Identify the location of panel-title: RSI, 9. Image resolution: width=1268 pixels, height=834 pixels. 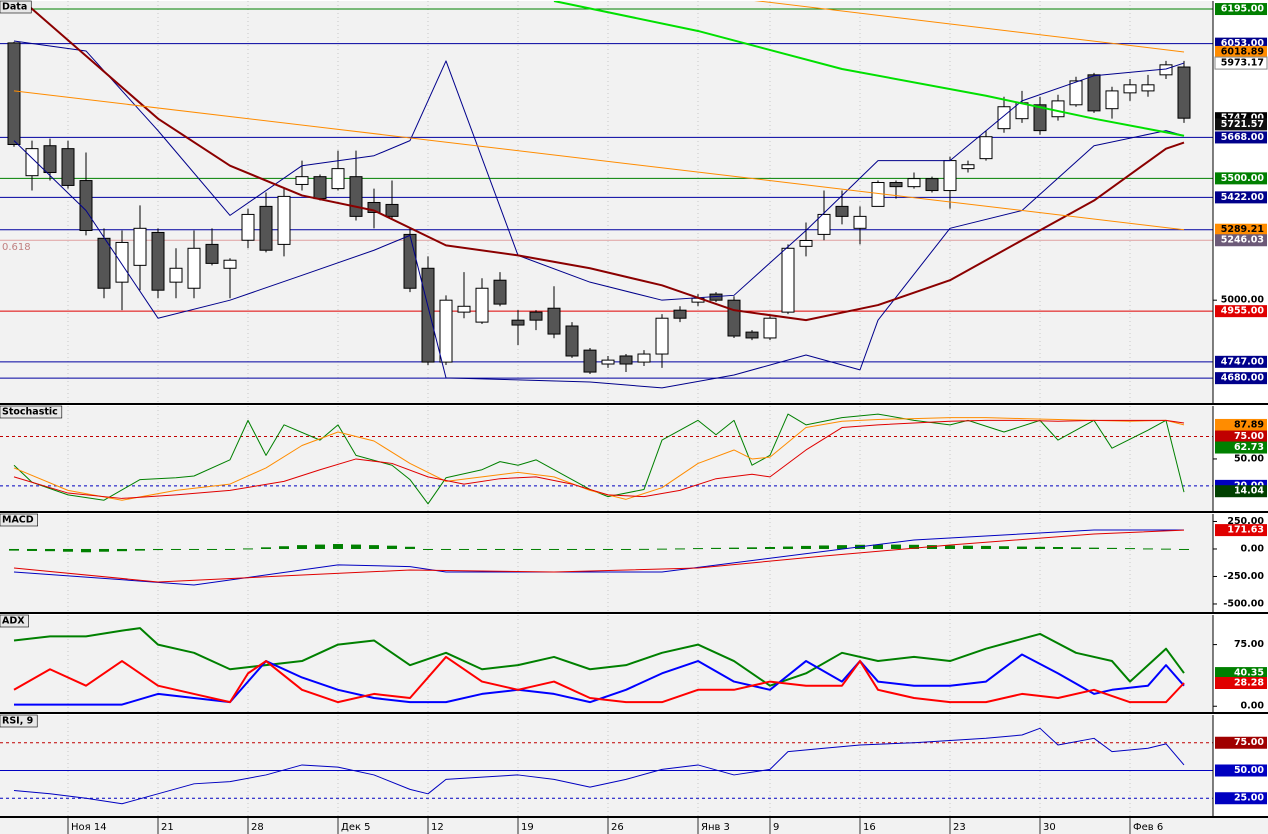
(17, 721).